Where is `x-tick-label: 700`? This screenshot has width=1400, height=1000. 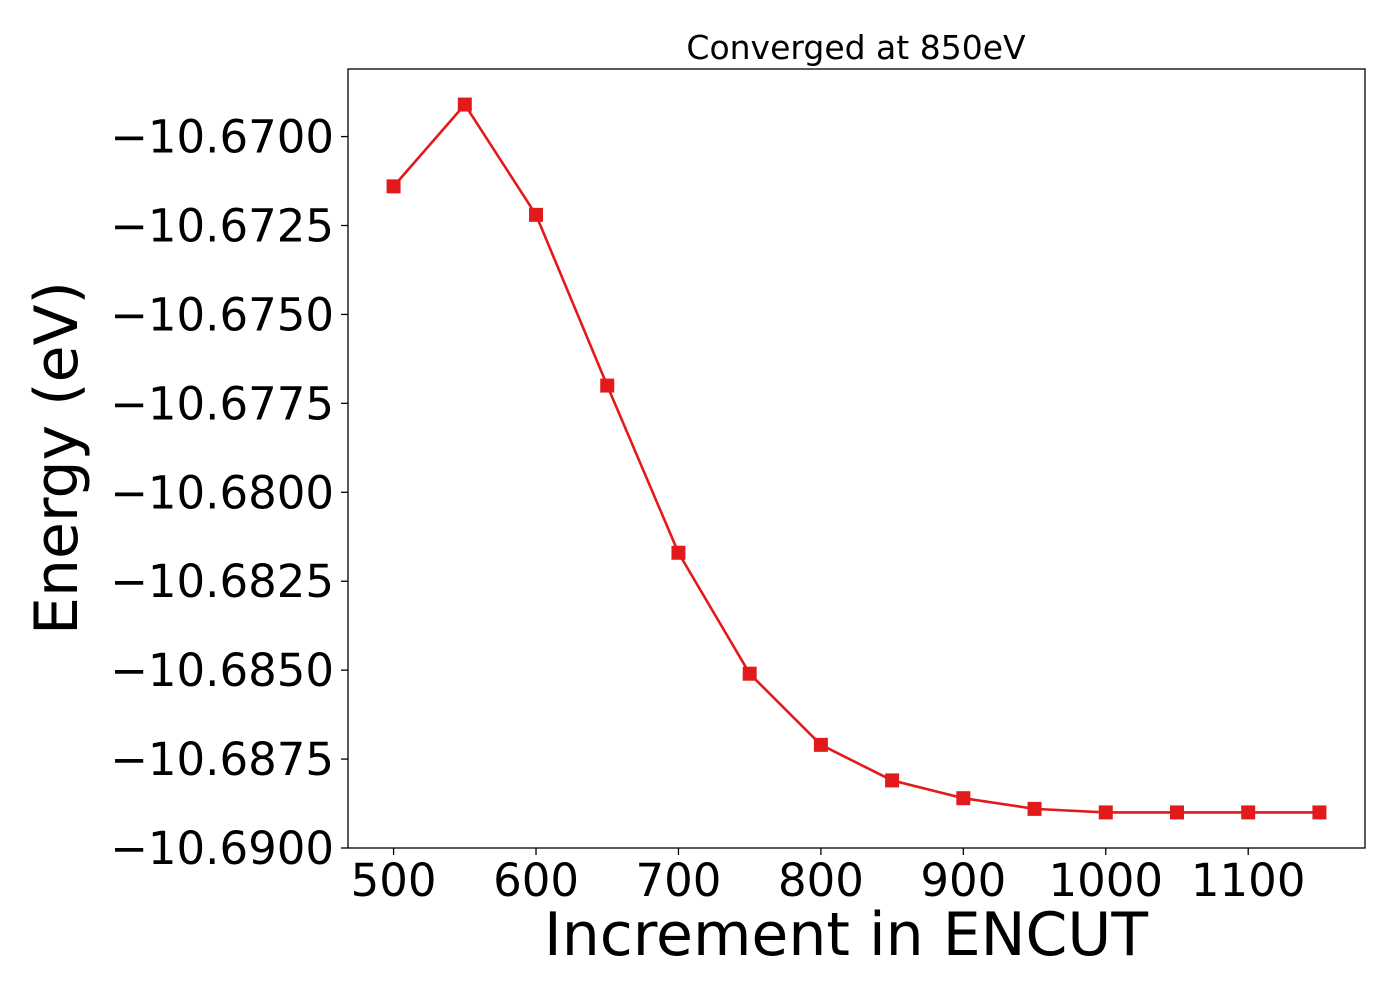
x-tick-label: 700 is located at coordinates (679, 880).